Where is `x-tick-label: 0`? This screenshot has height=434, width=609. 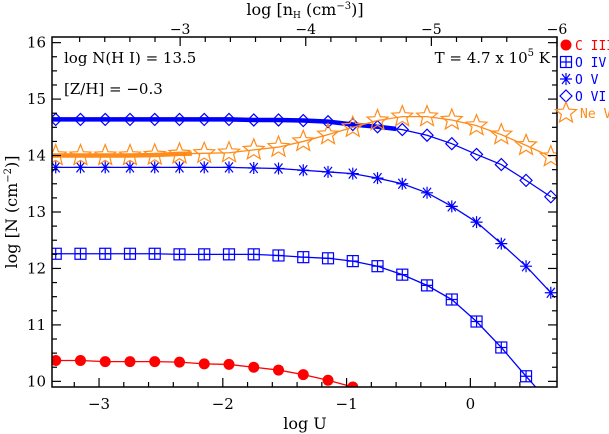
x-tick-label: 0 is located at coordinates (471, 404).